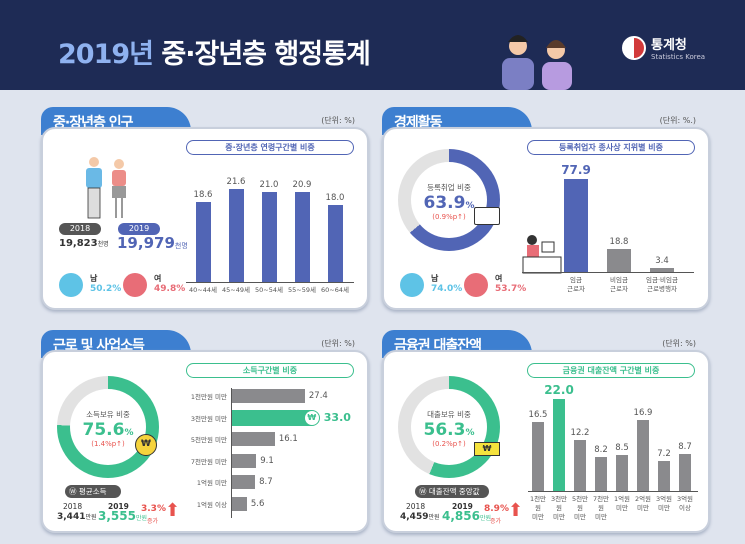 The width and height of the screenshot is (745, 544). Describe the element at coordinates (208, 440) in the screenshot. I see `y-tick-label: 5천만원 미만` at that location.